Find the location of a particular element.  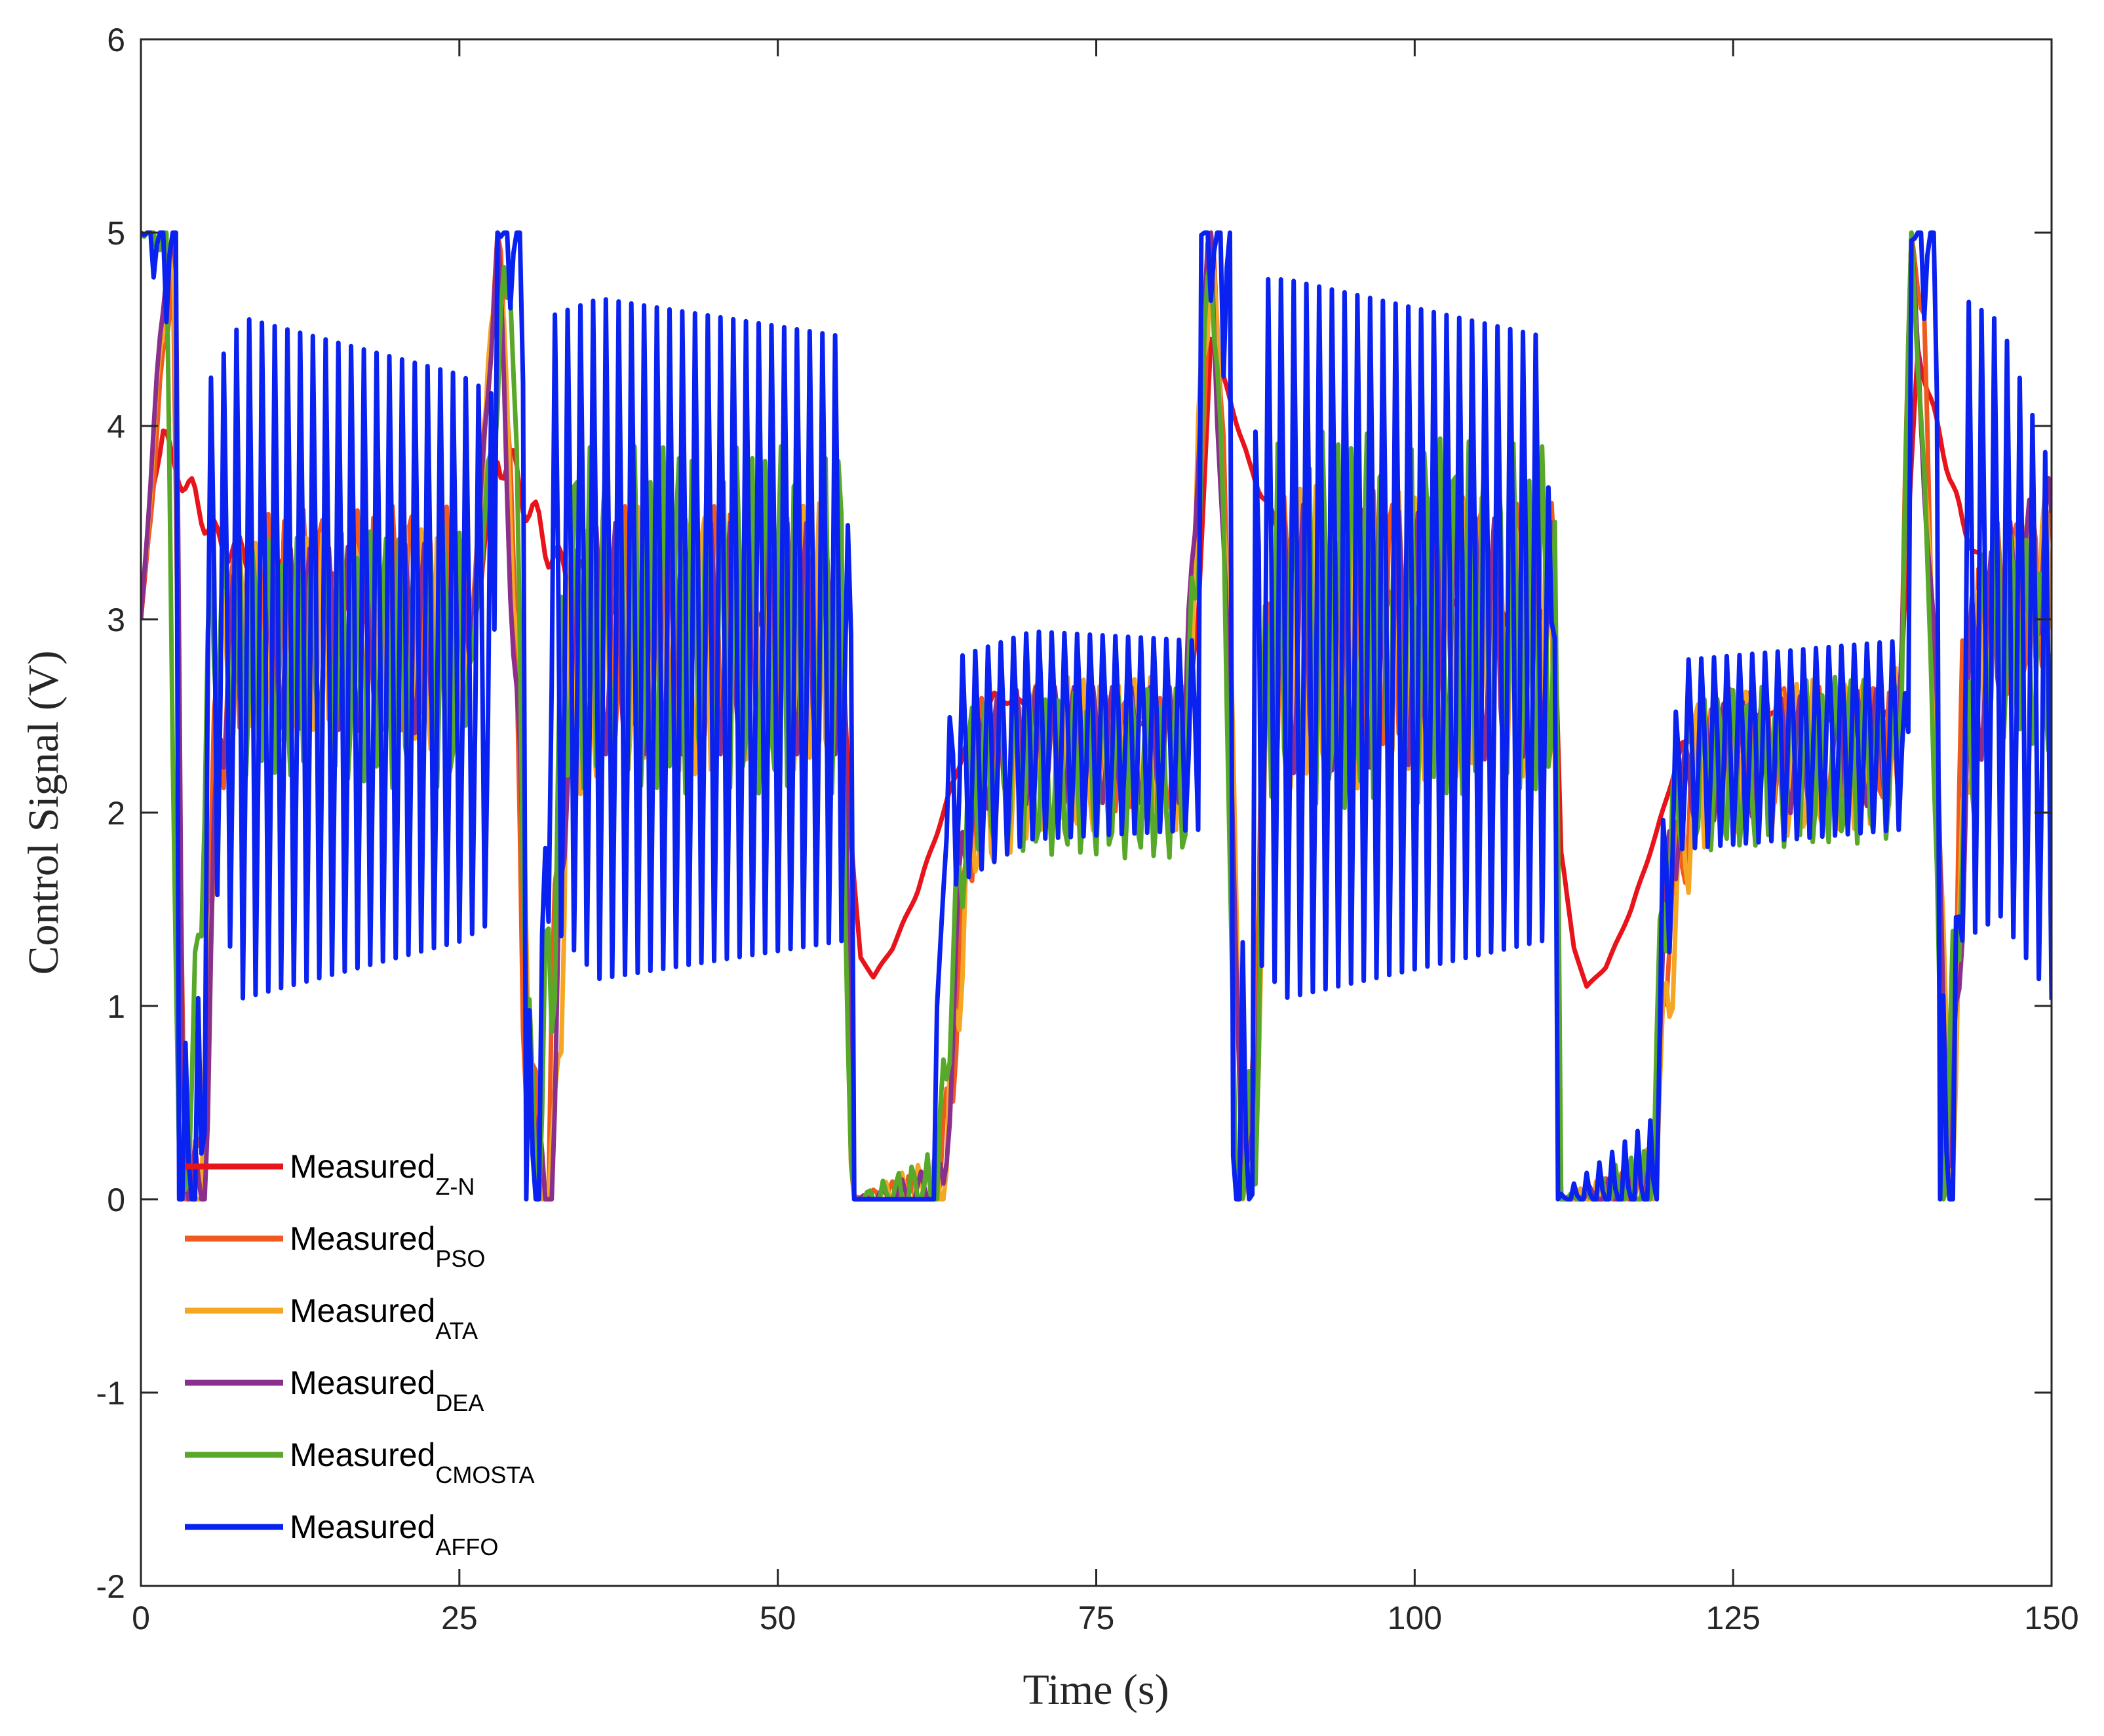

y-tick-label: -1 is located at coordinates (111, 1393).